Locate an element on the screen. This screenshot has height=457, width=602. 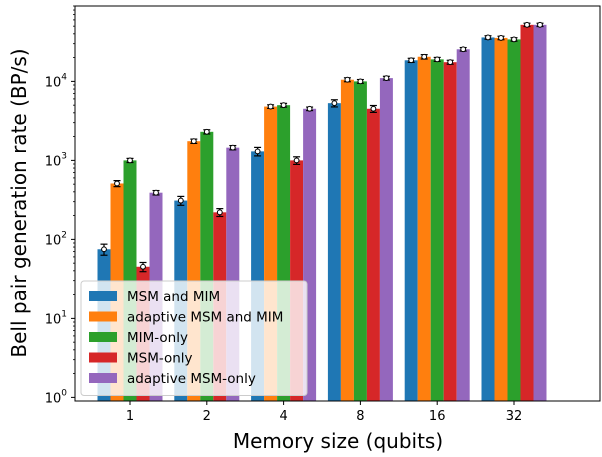
error-bar-s2-c2 is located at coordinates (284, 105).